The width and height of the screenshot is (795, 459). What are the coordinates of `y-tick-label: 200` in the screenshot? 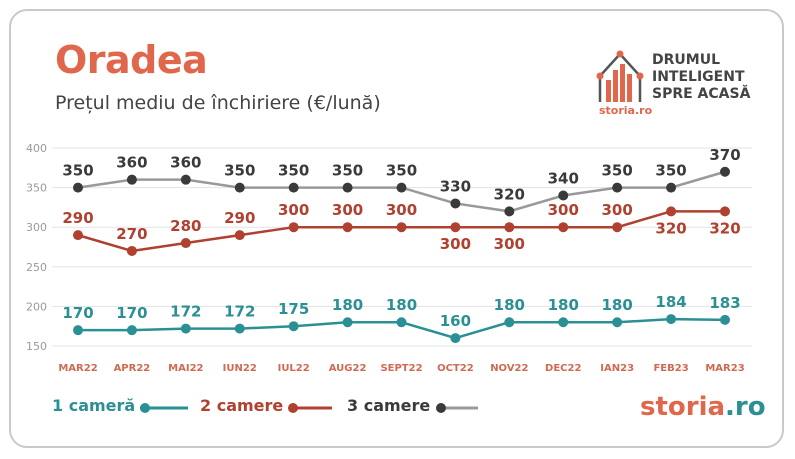 It's located at (36, 306).